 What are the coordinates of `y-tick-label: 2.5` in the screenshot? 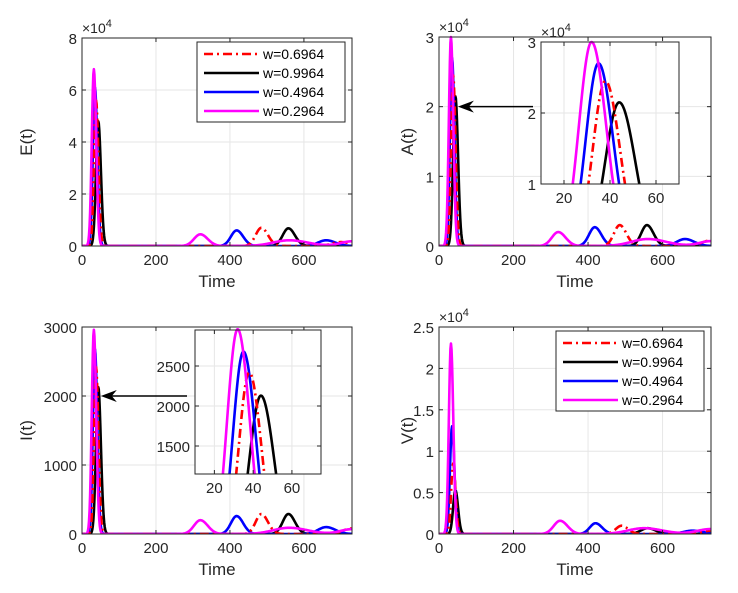 It's located at (423, 328).